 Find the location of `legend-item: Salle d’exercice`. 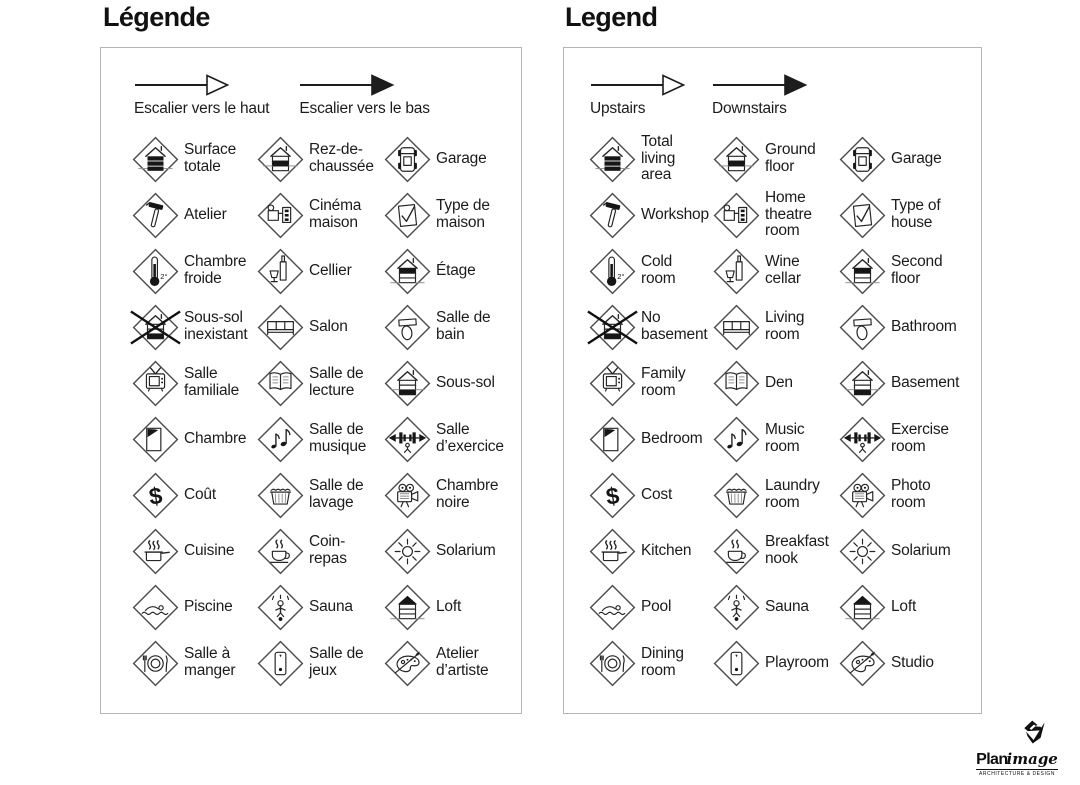

legend-item: Salle d’exercice is located at coordinates (452, 439).